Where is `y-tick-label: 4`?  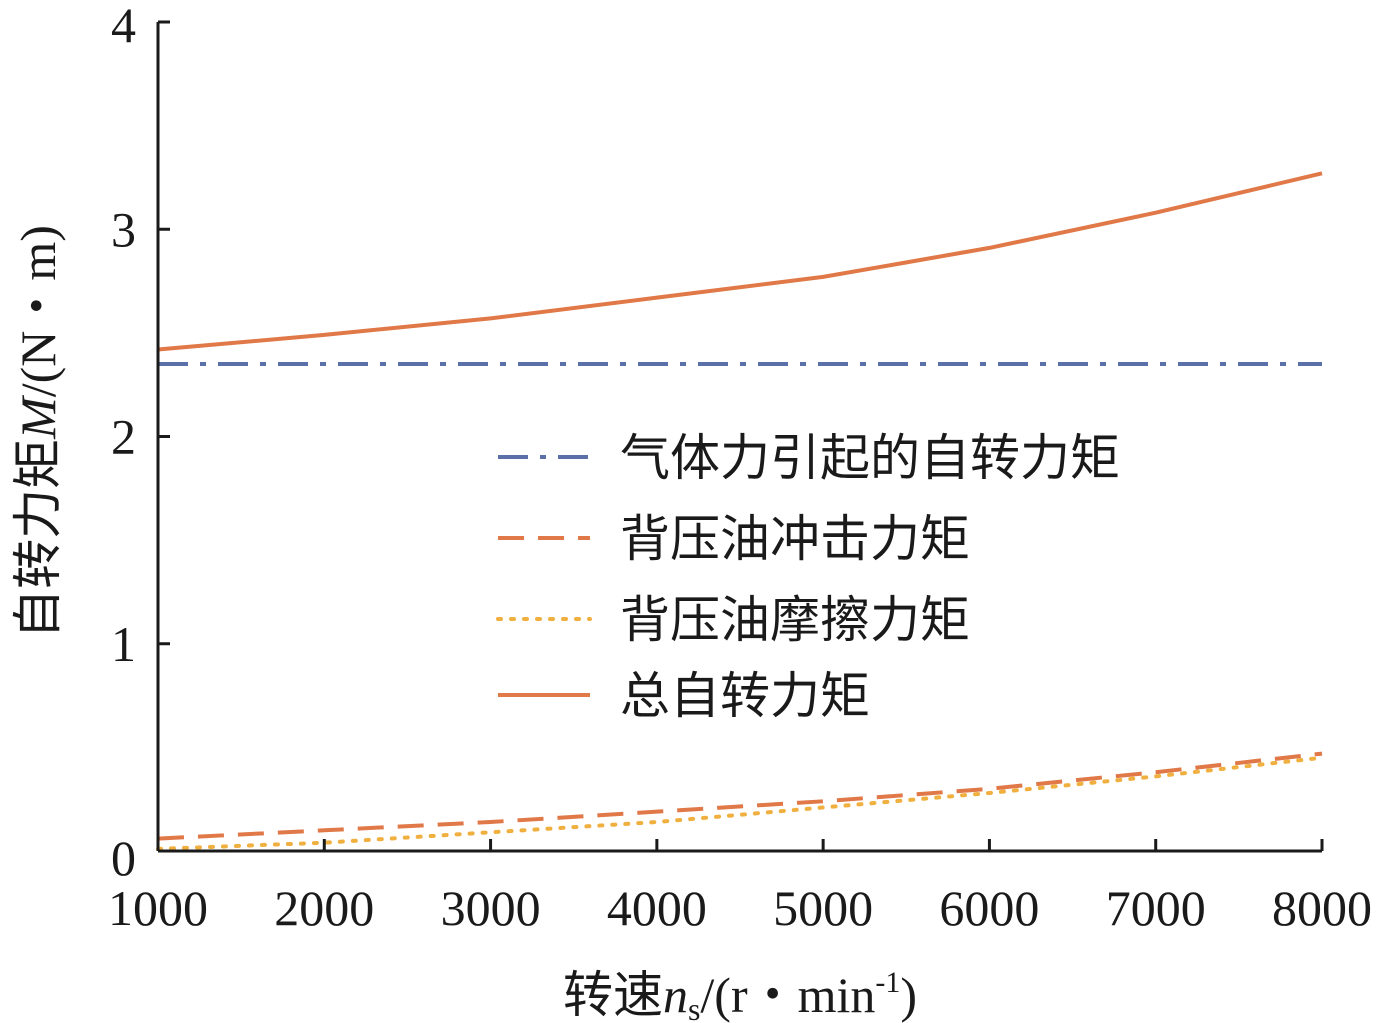
y-tick-label: 4 is located at coordinates (123, 26).